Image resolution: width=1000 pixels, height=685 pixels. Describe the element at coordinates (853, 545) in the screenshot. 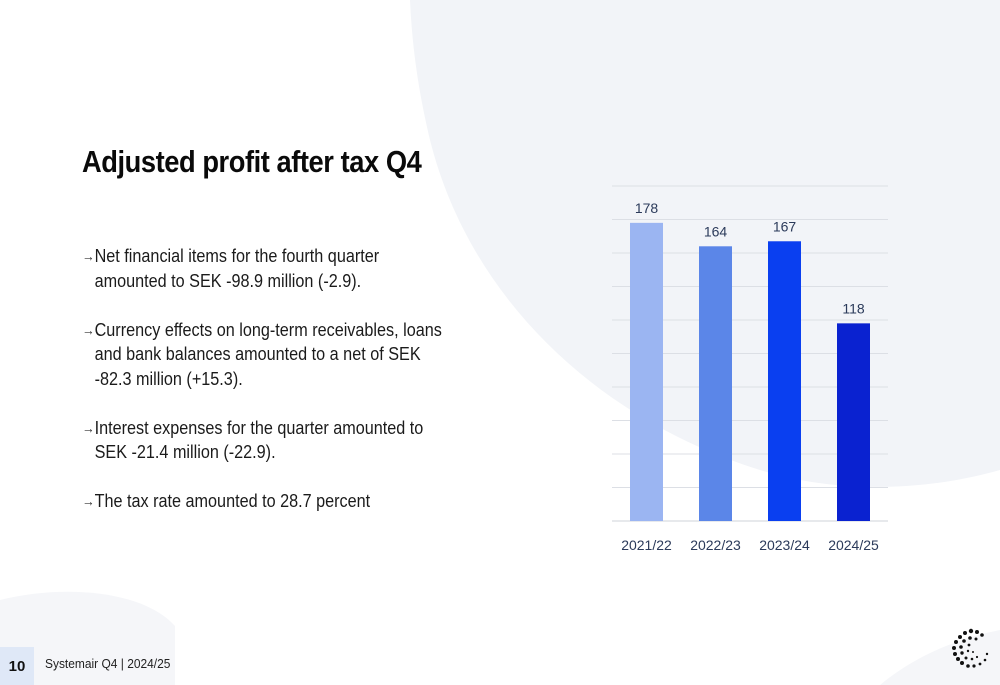

I see `x-tick-label: 2024/25` at that location.